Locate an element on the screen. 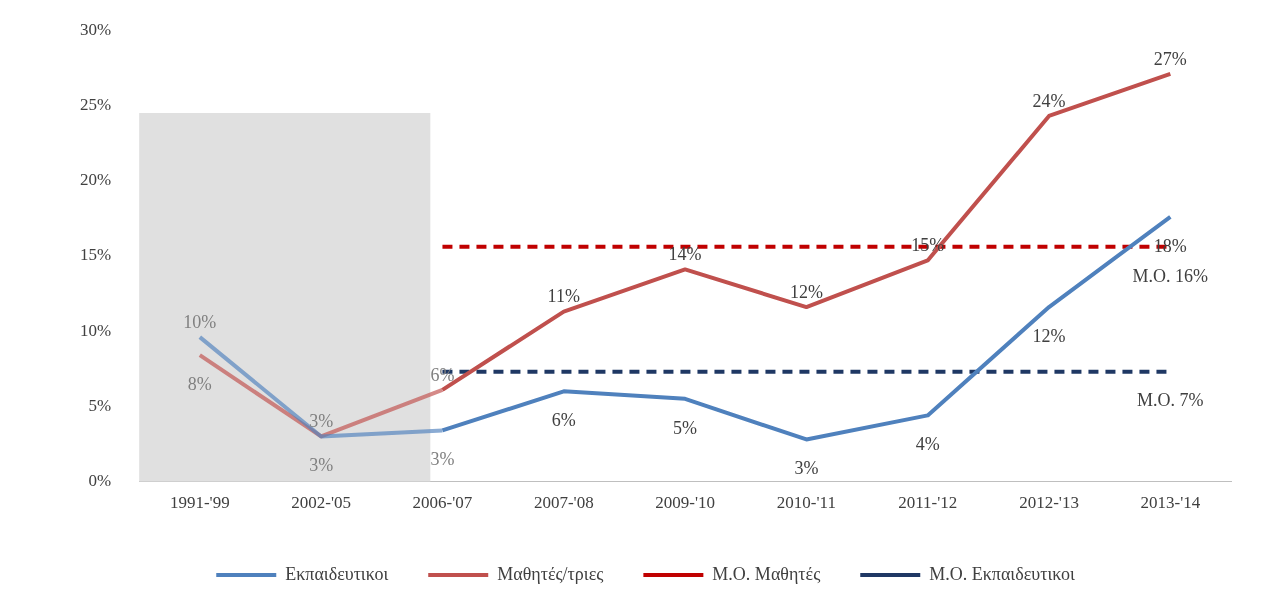 This screenshot has width=1271, height=599. data-label: 18% is located at coordinates (1170, 245).